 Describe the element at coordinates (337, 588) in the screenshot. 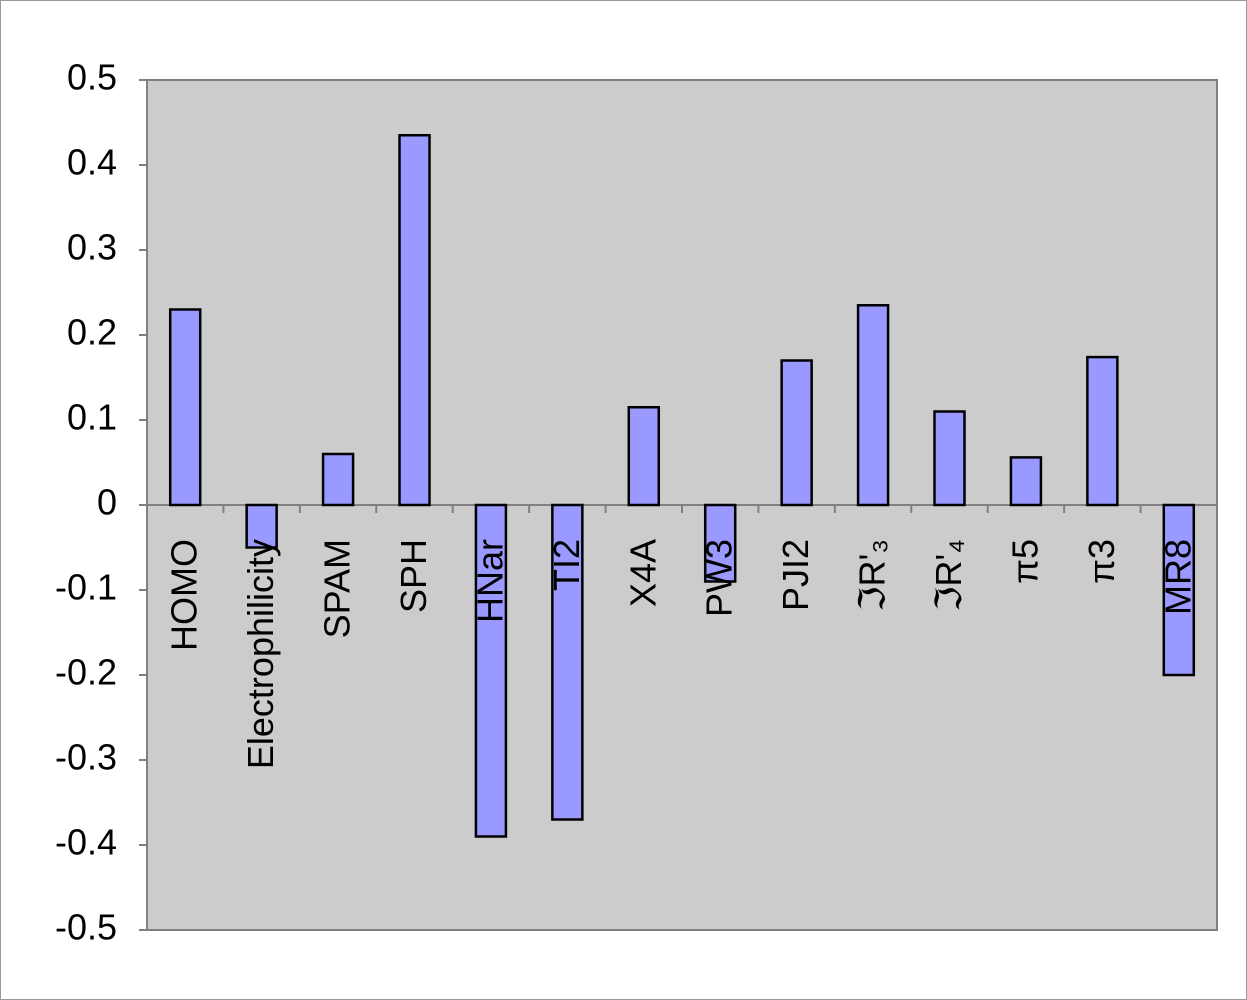

I see `x-tick-label: SPAM` at that location.